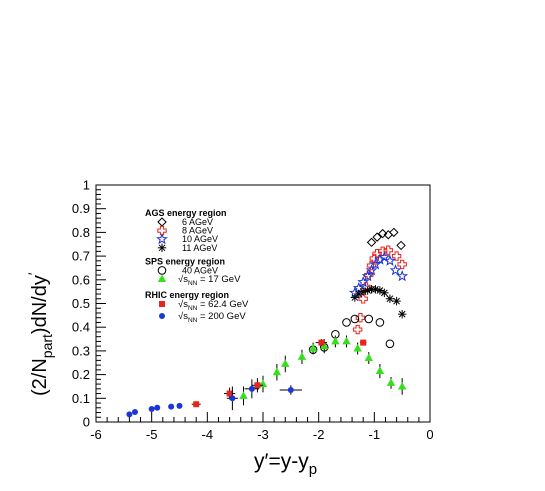 The width and height of the screenshot is (545, 491). I want to click on x-tick-label: -1, so click(375, 434).